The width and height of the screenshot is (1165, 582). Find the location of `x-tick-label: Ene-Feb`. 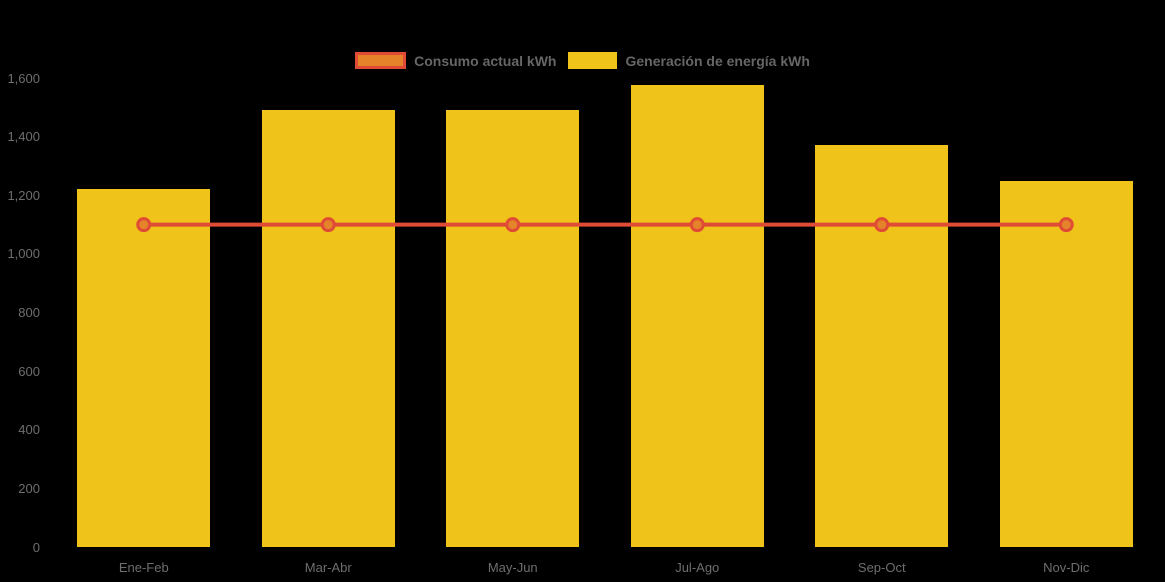

x-tick-label: Ene-Feb is located at coordinates (143, 567).